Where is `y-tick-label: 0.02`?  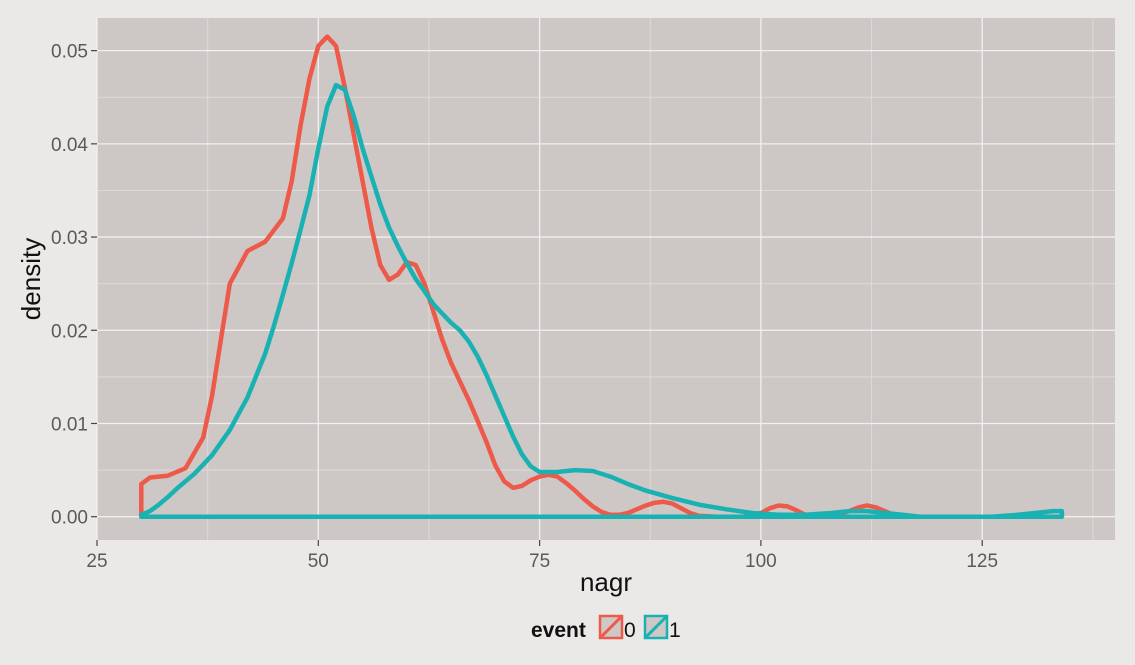 y-tick-label: 0.02 is located at coordinates (69, 331).